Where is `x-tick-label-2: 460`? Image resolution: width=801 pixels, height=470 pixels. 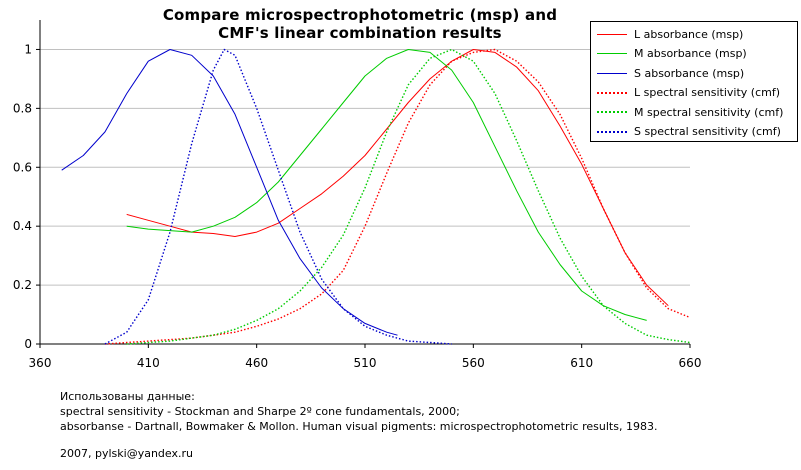
x-tick-label-2: 460 is located at coordinates (256, 363).